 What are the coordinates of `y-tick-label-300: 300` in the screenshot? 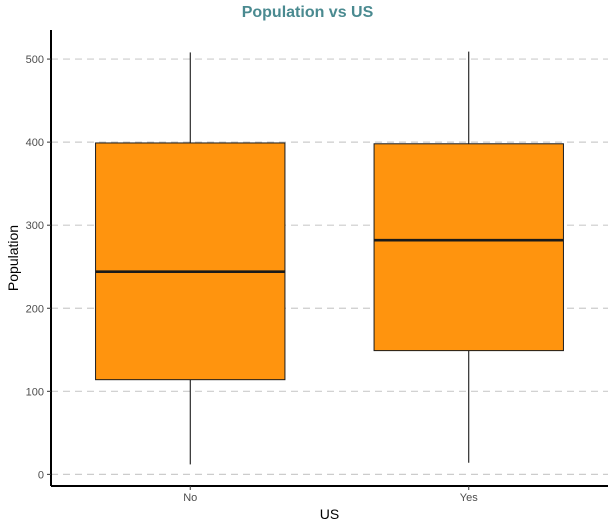 It's located at (35, 226).